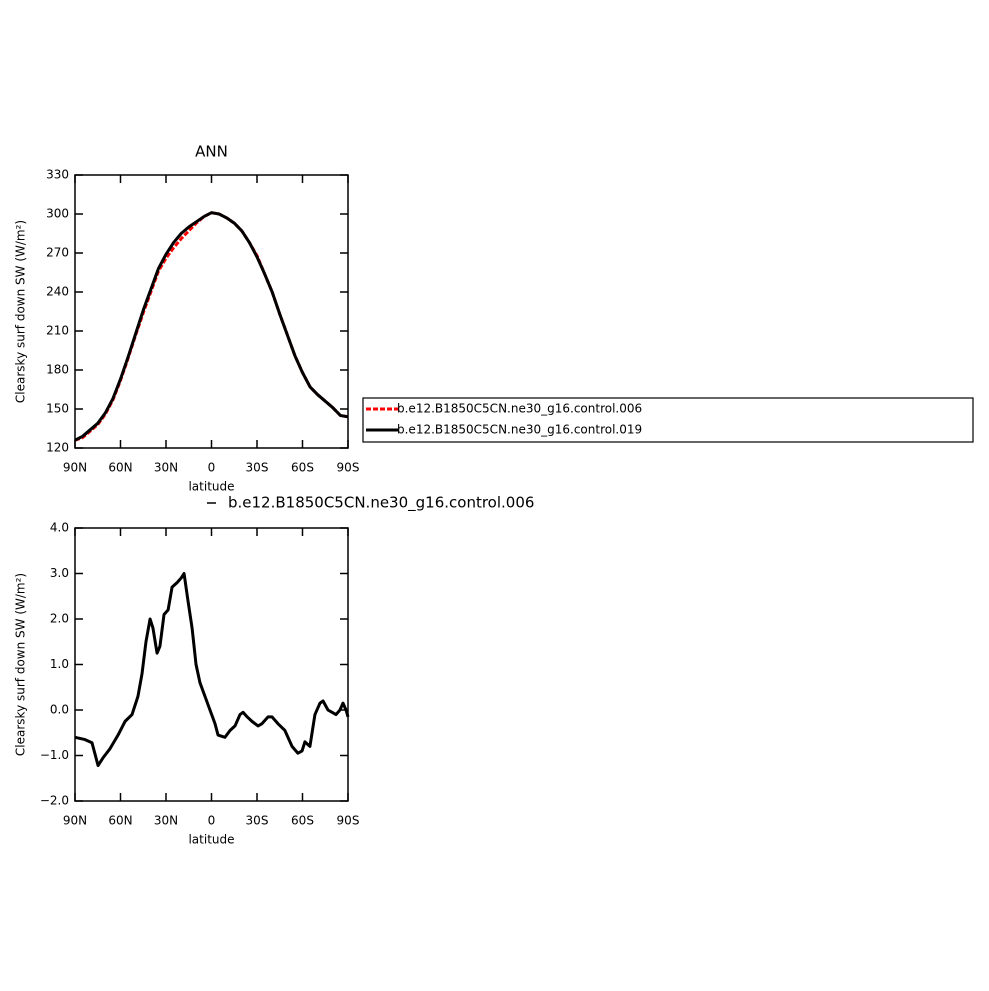 The image size is (989, 991). What do you see at coordinates (57, 331) in the screenshot?
I see `y-tick-label: 210` at bounding box center [57, 331].